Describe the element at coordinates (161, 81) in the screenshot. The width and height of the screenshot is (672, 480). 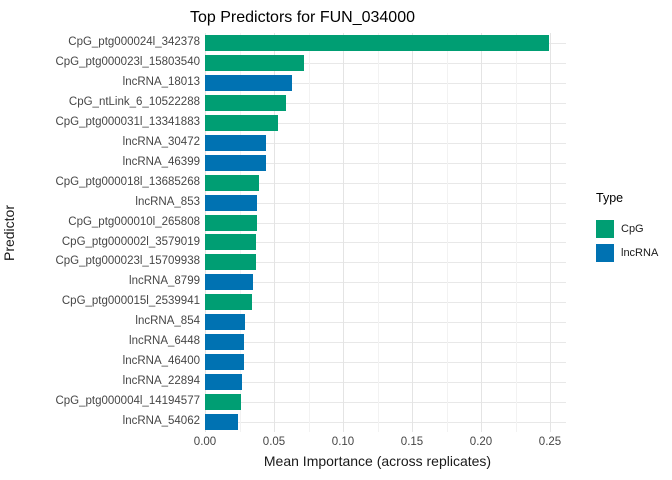
I see `y-tick-label: lncRNA_18013` at that location.